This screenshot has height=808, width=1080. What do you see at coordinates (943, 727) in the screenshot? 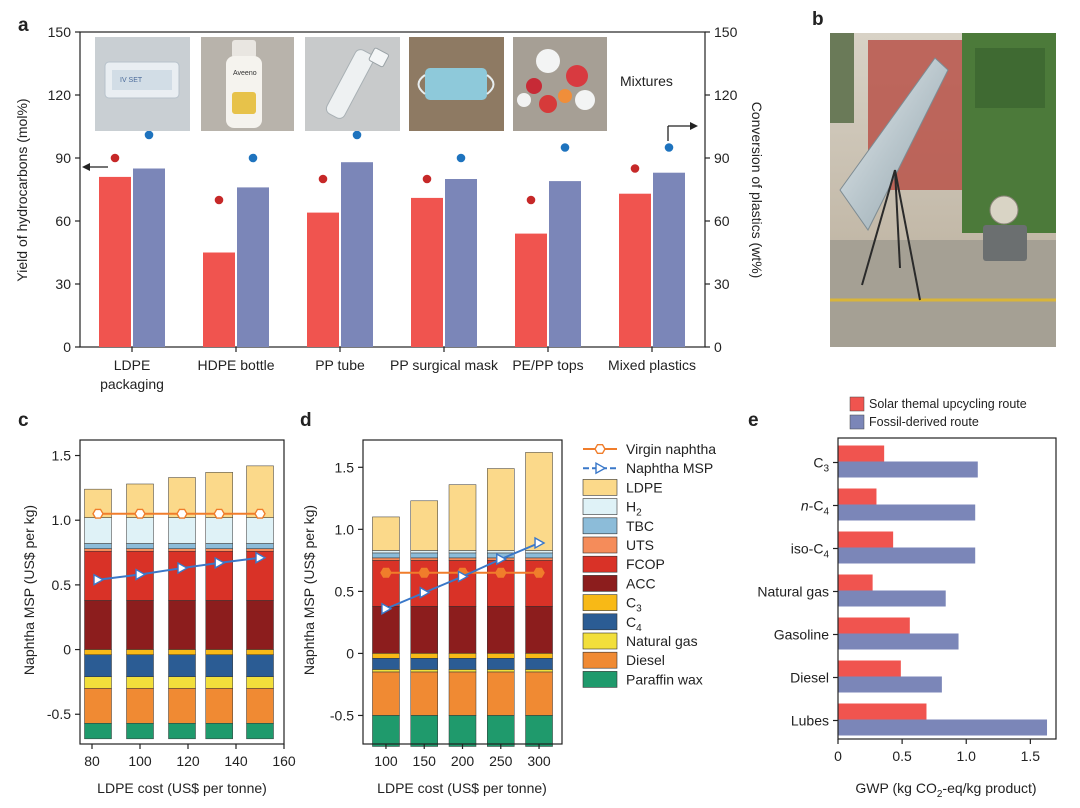
I see `fossil-bar-lubes` at bounding box center [943, 727].